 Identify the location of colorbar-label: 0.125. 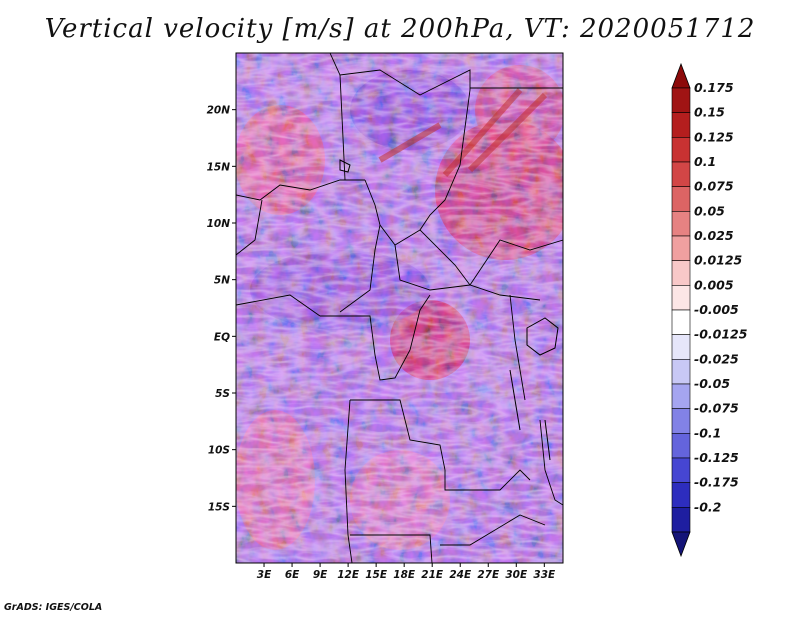
(714, 136).